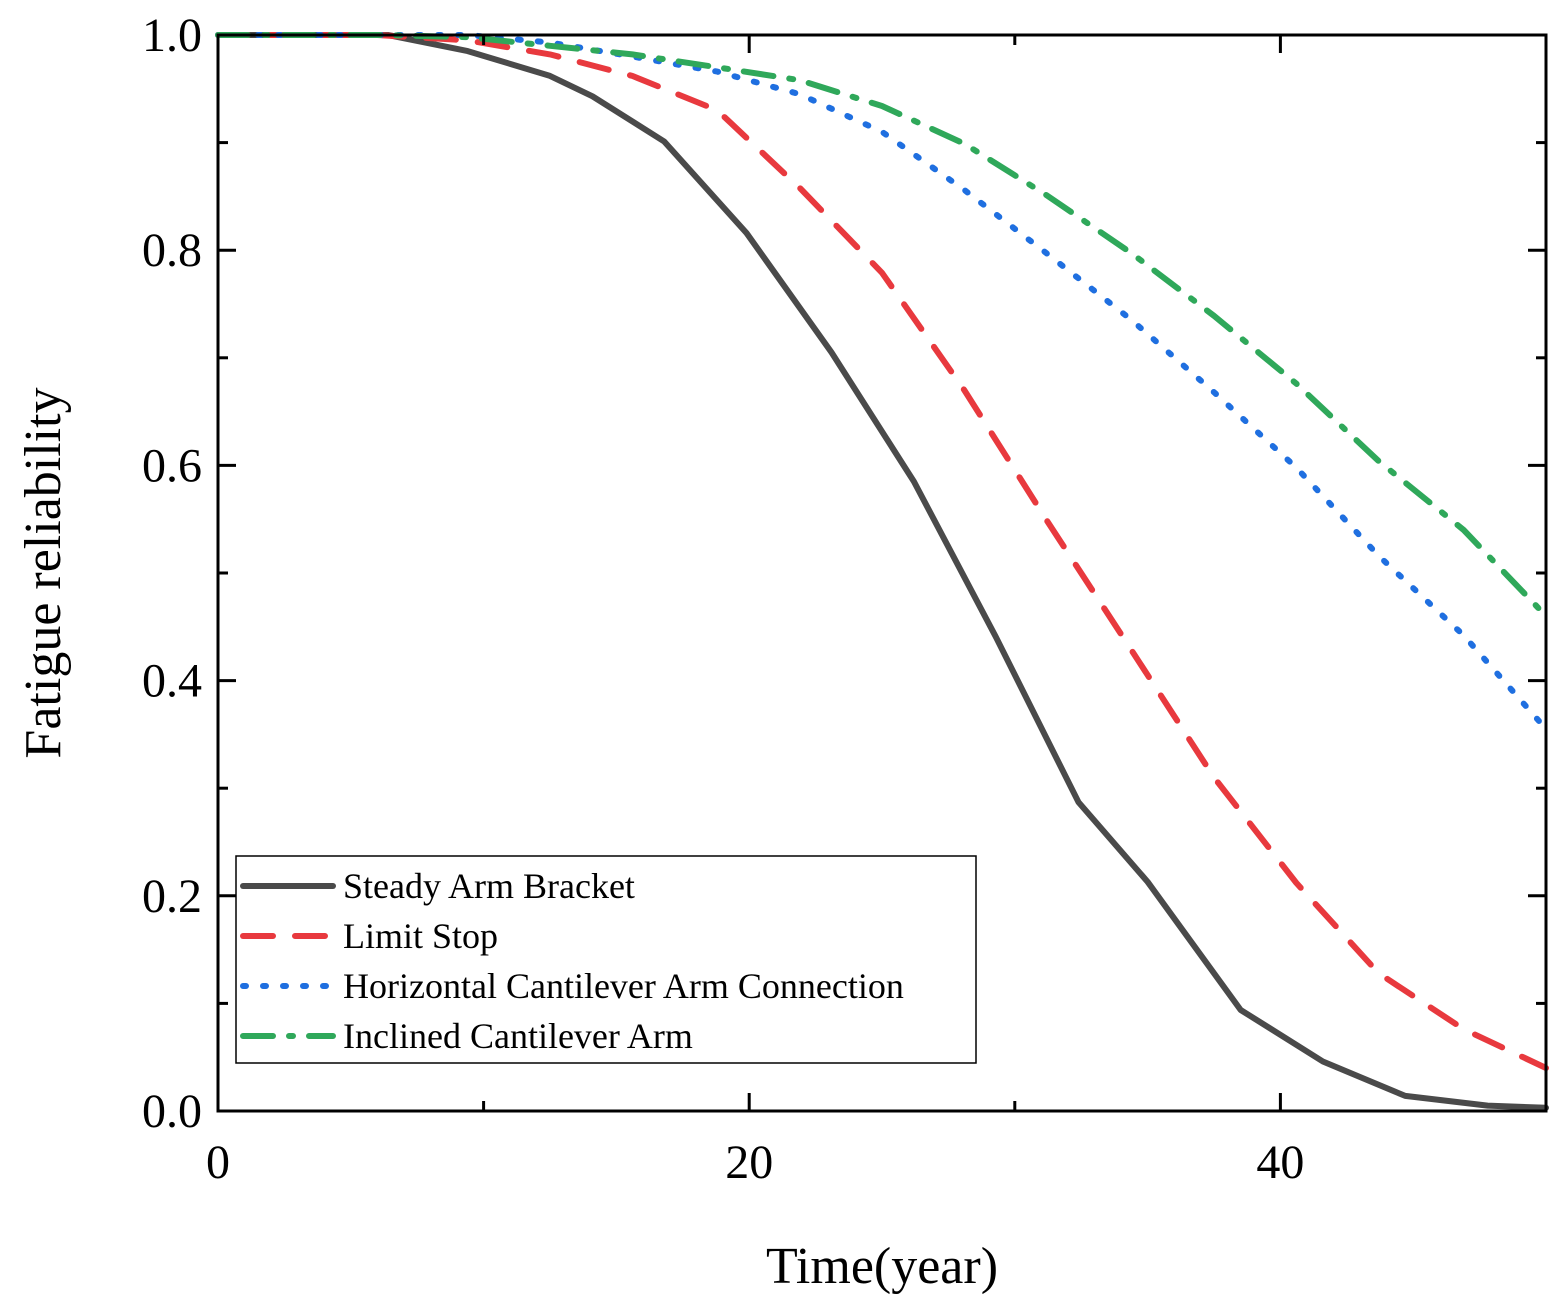  I want to click on y-tick-label: 0.2, so click(172, 896).